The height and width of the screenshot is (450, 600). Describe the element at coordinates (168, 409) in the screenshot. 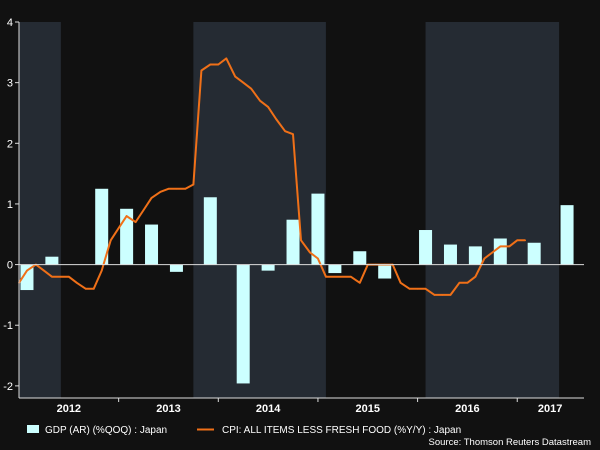

I see `x-tick-label-1: 2013` at that location.